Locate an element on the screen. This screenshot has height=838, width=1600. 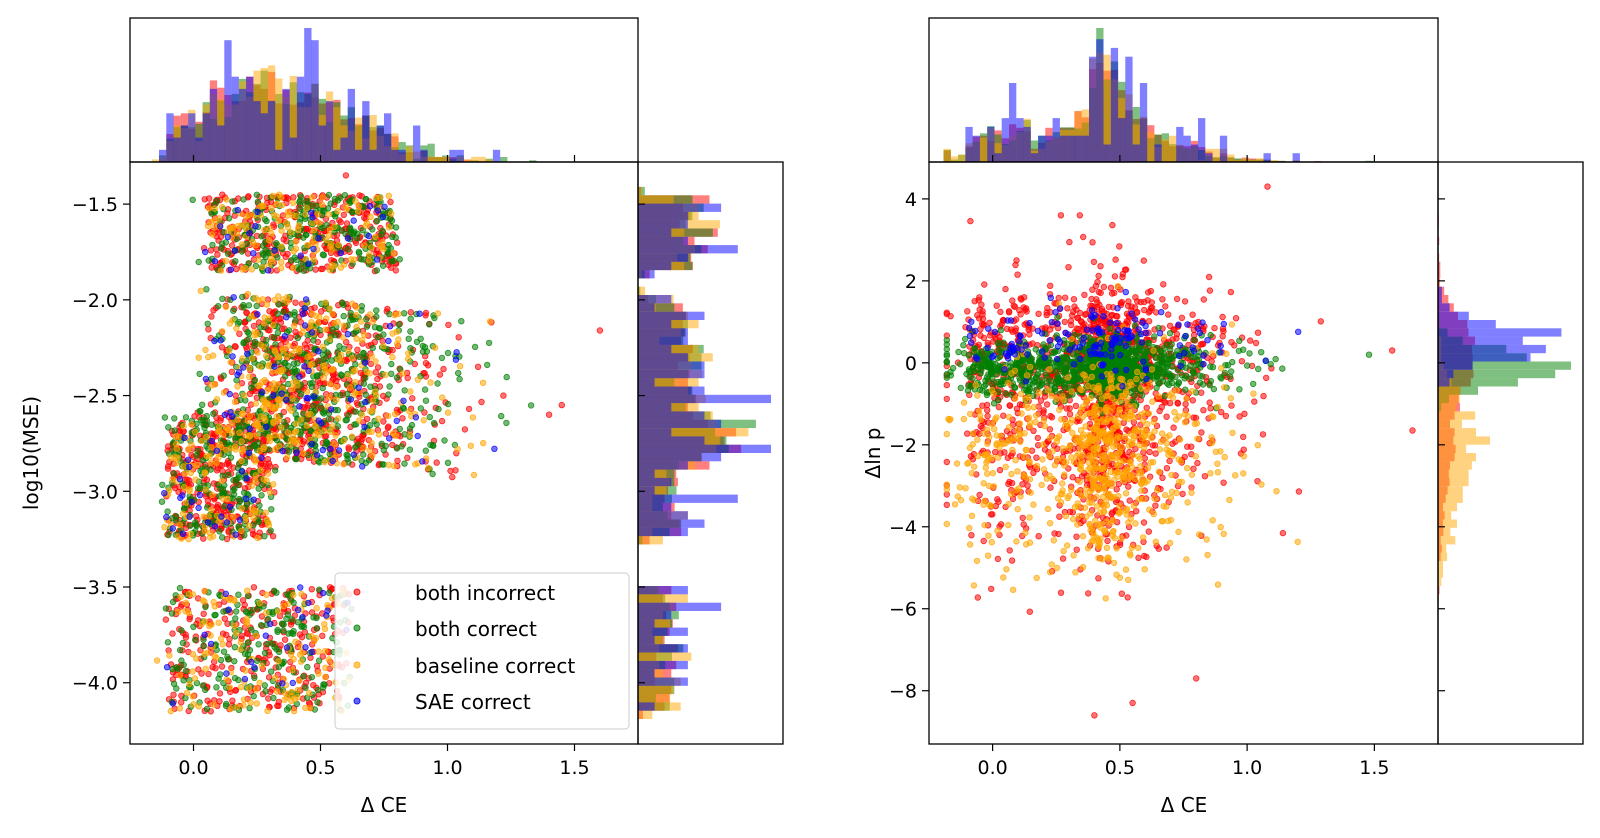
y-tick-label: −1.5 is located at coordinates (95, 205).